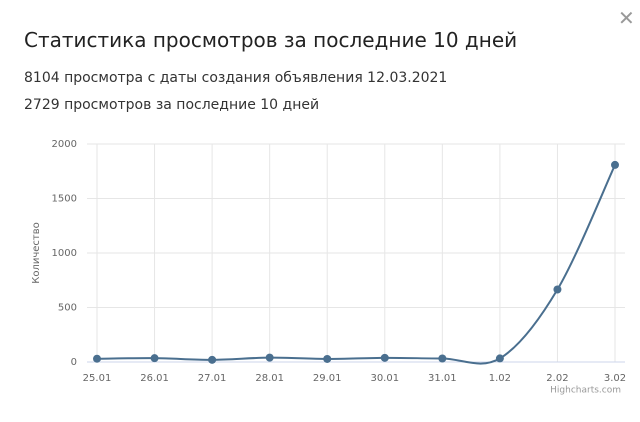  Describe the element at coordinates (615, 378) in the screenshot. I see `x-tick-label: 3.02` at that location.